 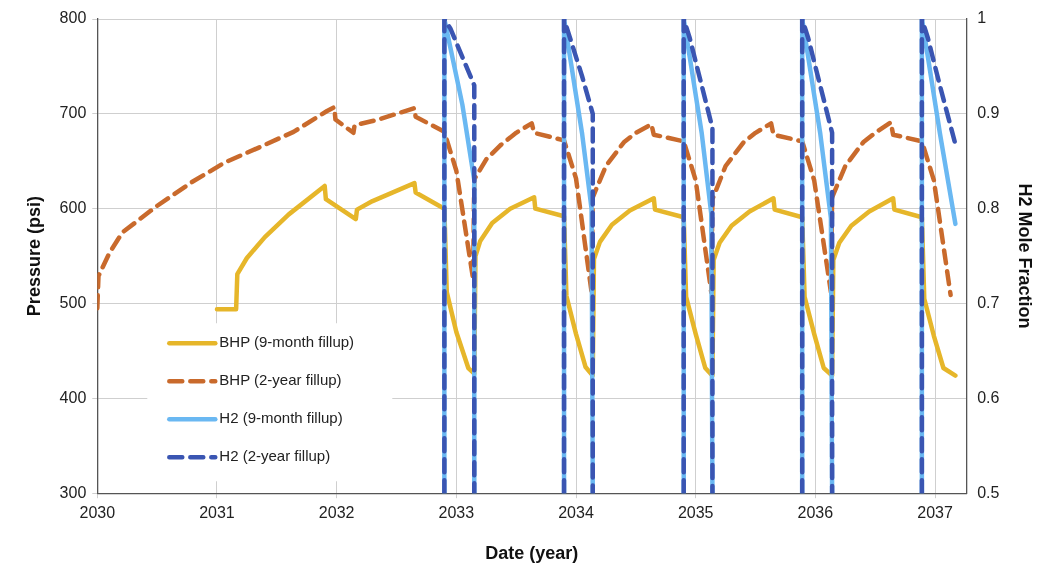 I want to click on y2-tick-label: 0.8, so click(x=988, y=208).